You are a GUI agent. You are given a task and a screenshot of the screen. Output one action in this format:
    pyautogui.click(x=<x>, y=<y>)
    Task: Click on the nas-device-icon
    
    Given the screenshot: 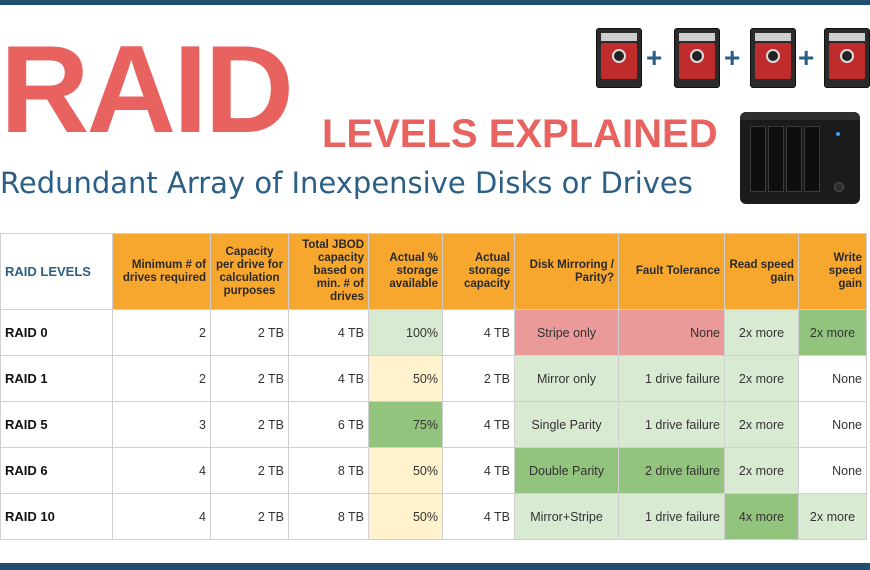 What is the action you would take?
    pyautogui.click(x=800, y=158)
    